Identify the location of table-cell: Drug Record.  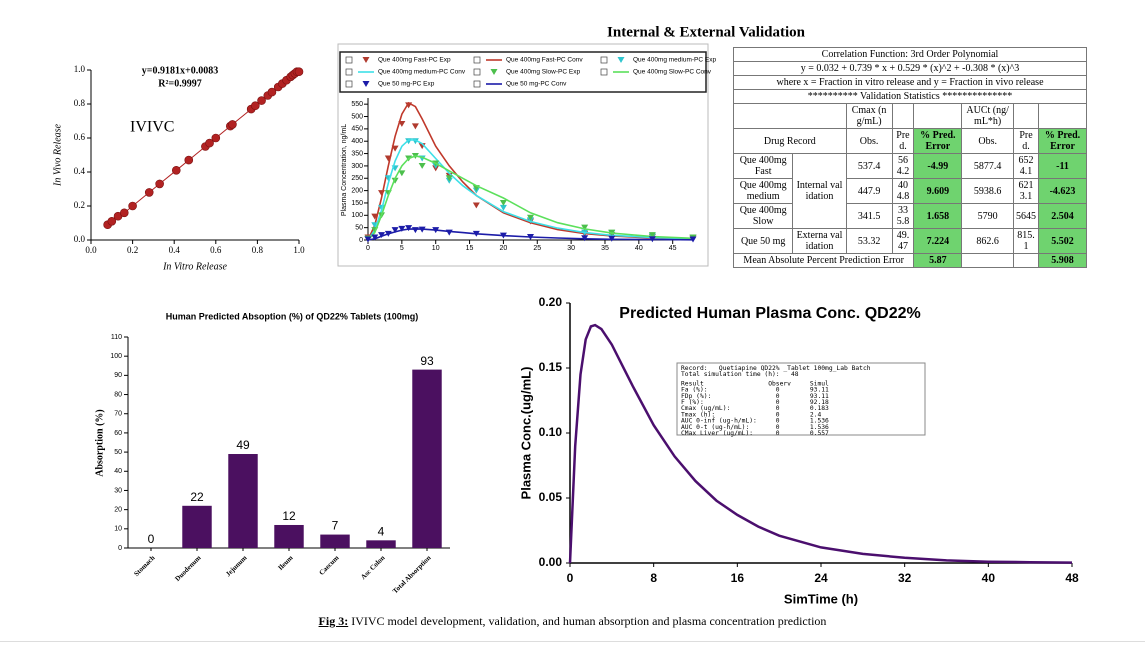
(790, 141).